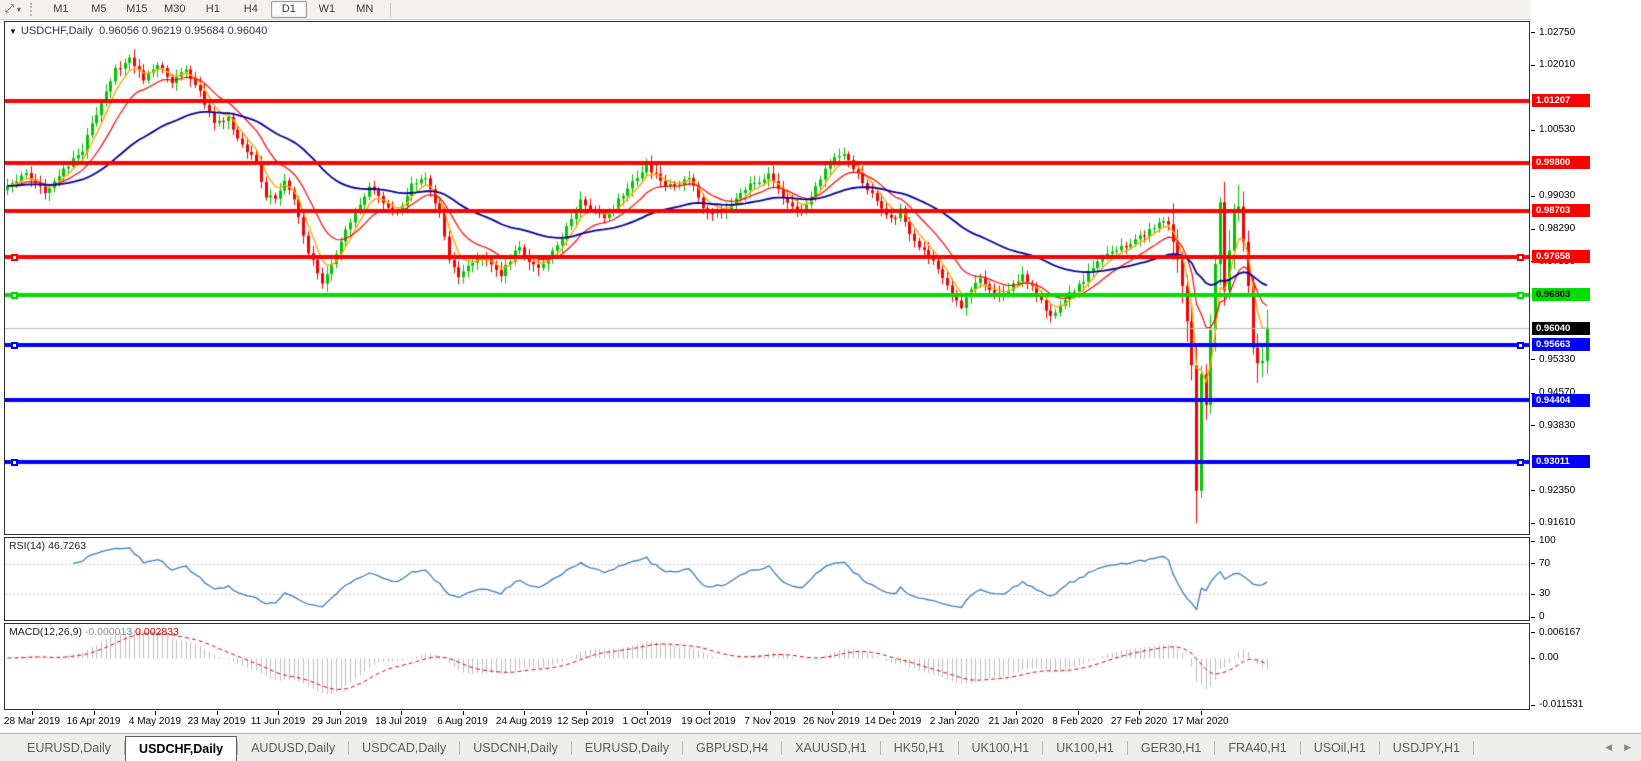  What do you see at coordinates (732, 747) in the screenshot?
I see `chart-tab-gbpusd: GBPUSD,H4` at bounding box center [732, 747].